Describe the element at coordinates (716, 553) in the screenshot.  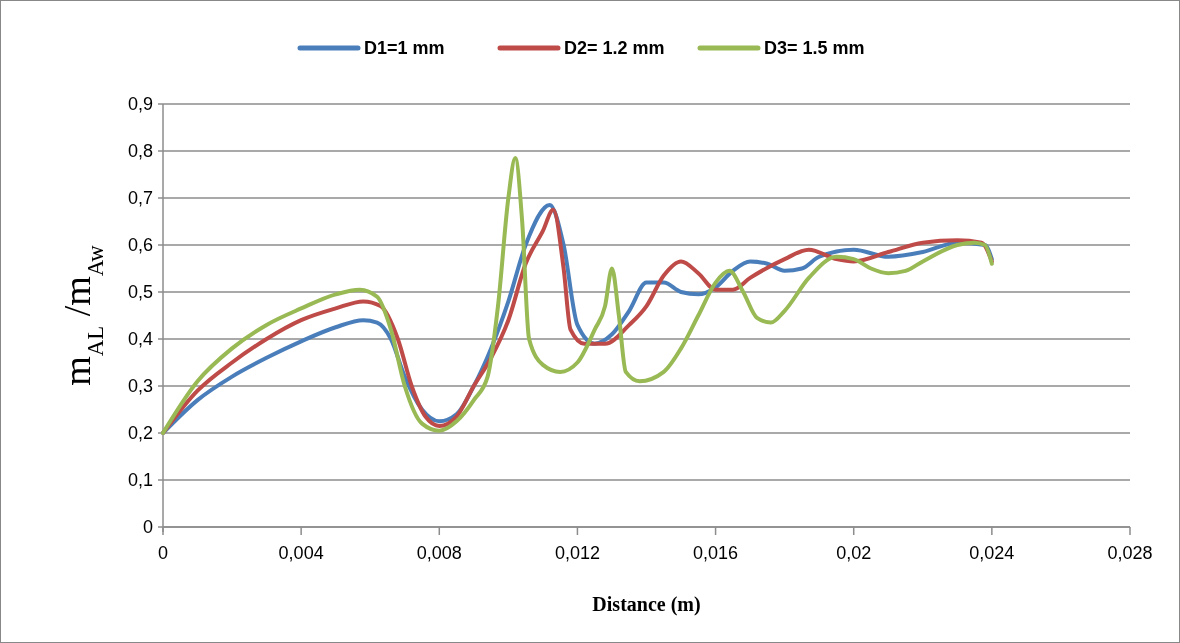
I see `x-tick-label: 0,016` at that location.